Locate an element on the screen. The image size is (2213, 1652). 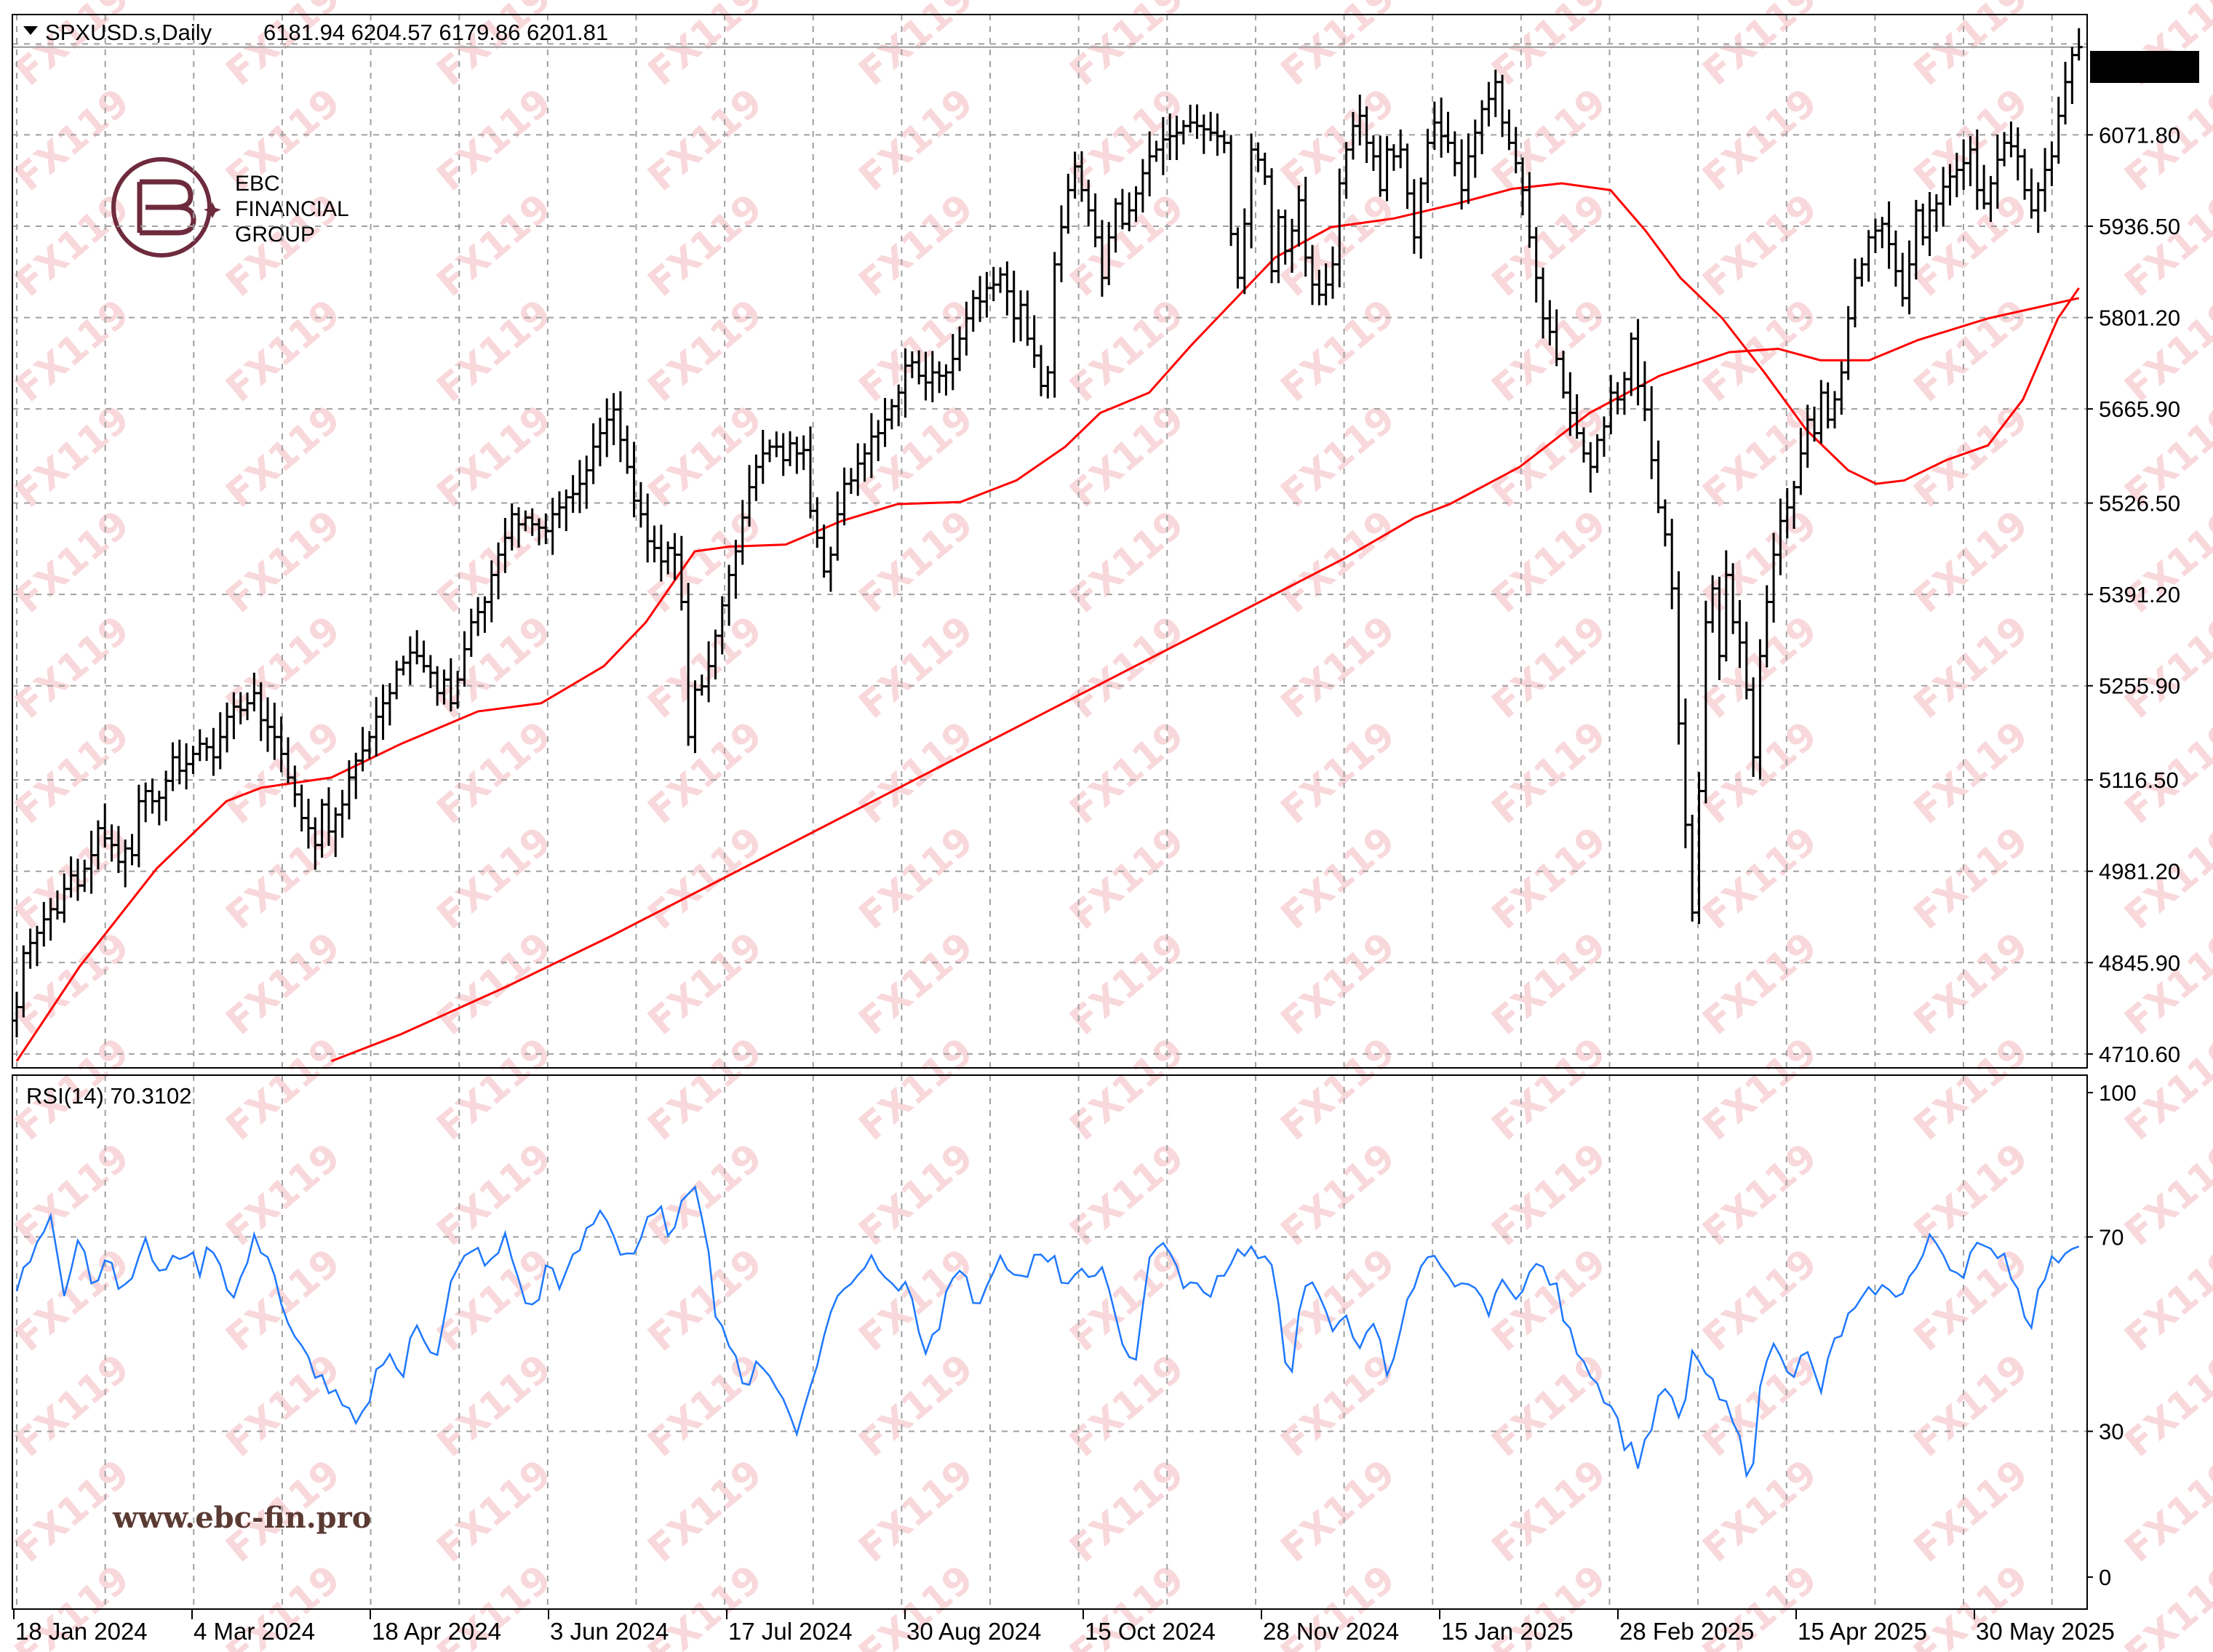
x-tick-label: 3 Jun 2024 is located at coordinates (609, 1632).